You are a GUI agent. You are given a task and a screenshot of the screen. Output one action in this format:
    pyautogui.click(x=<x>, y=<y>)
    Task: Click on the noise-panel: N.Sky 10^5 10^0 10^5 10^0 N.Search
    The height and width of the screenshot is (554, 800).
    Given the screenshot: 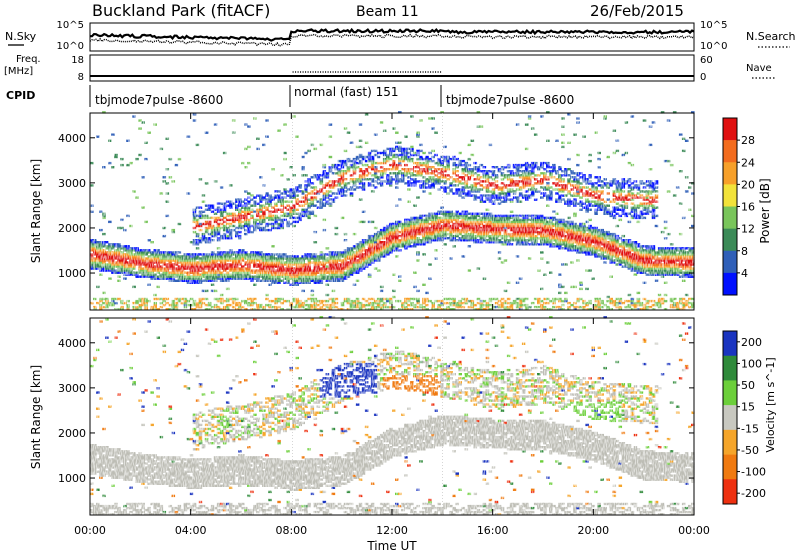 What is the action you would take?
    pyautogui.click(x=400, y=36)
    